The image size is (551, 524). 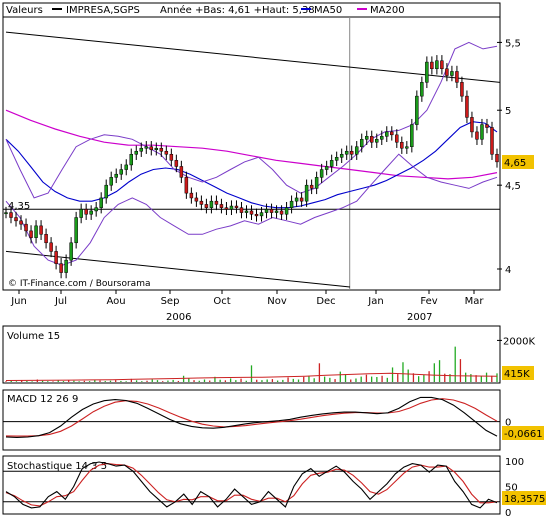 I want to click on month-label: Aou, so click(x=115, y=301).